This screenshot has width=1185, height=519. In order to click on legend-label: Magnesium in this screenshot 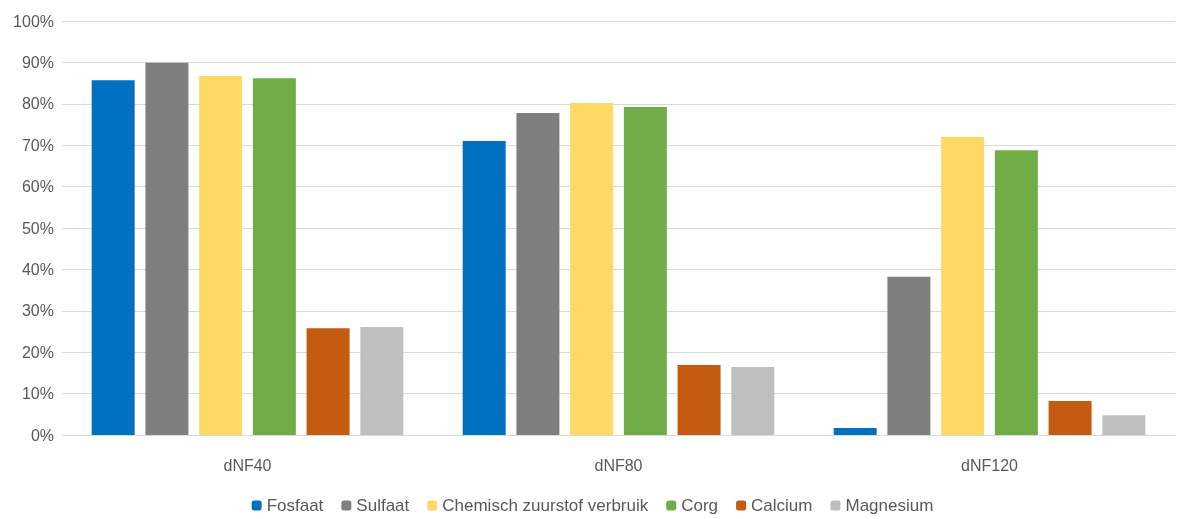, I will do `click(889, 505)`.